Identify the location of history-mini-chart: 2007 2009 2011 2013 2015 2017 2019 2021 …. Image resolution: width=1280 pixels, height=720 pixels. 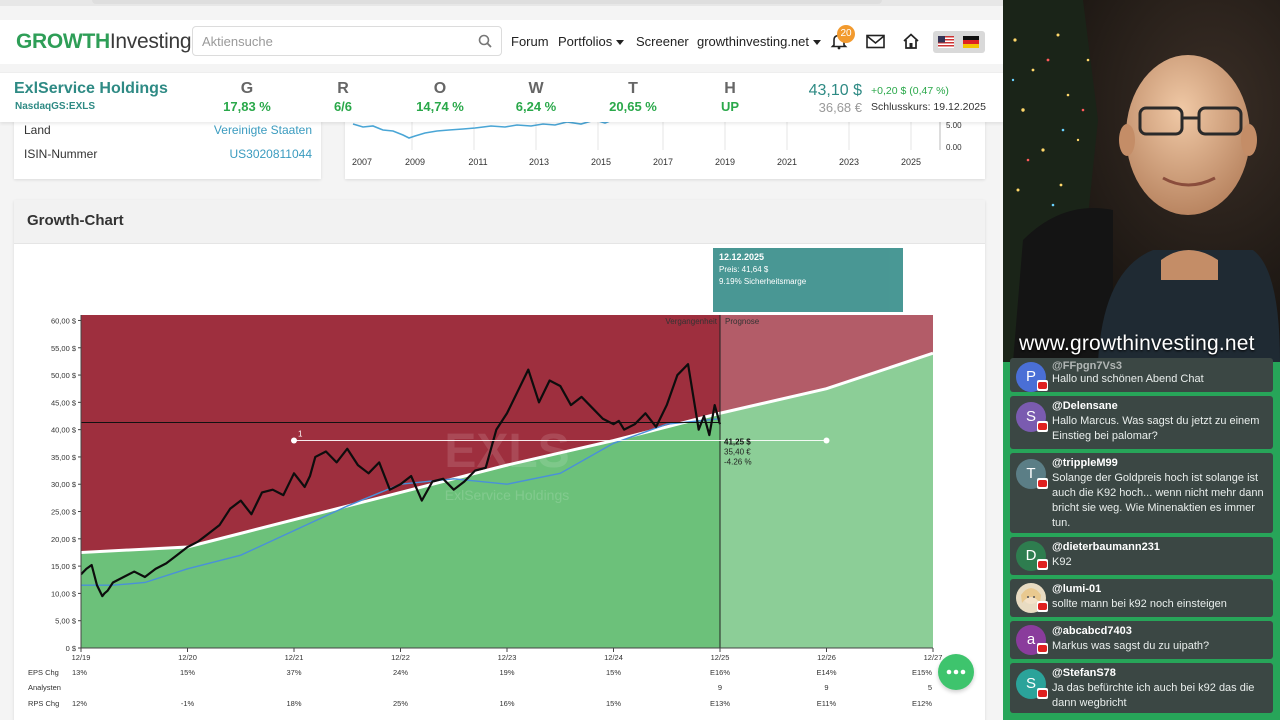
(665, 148).